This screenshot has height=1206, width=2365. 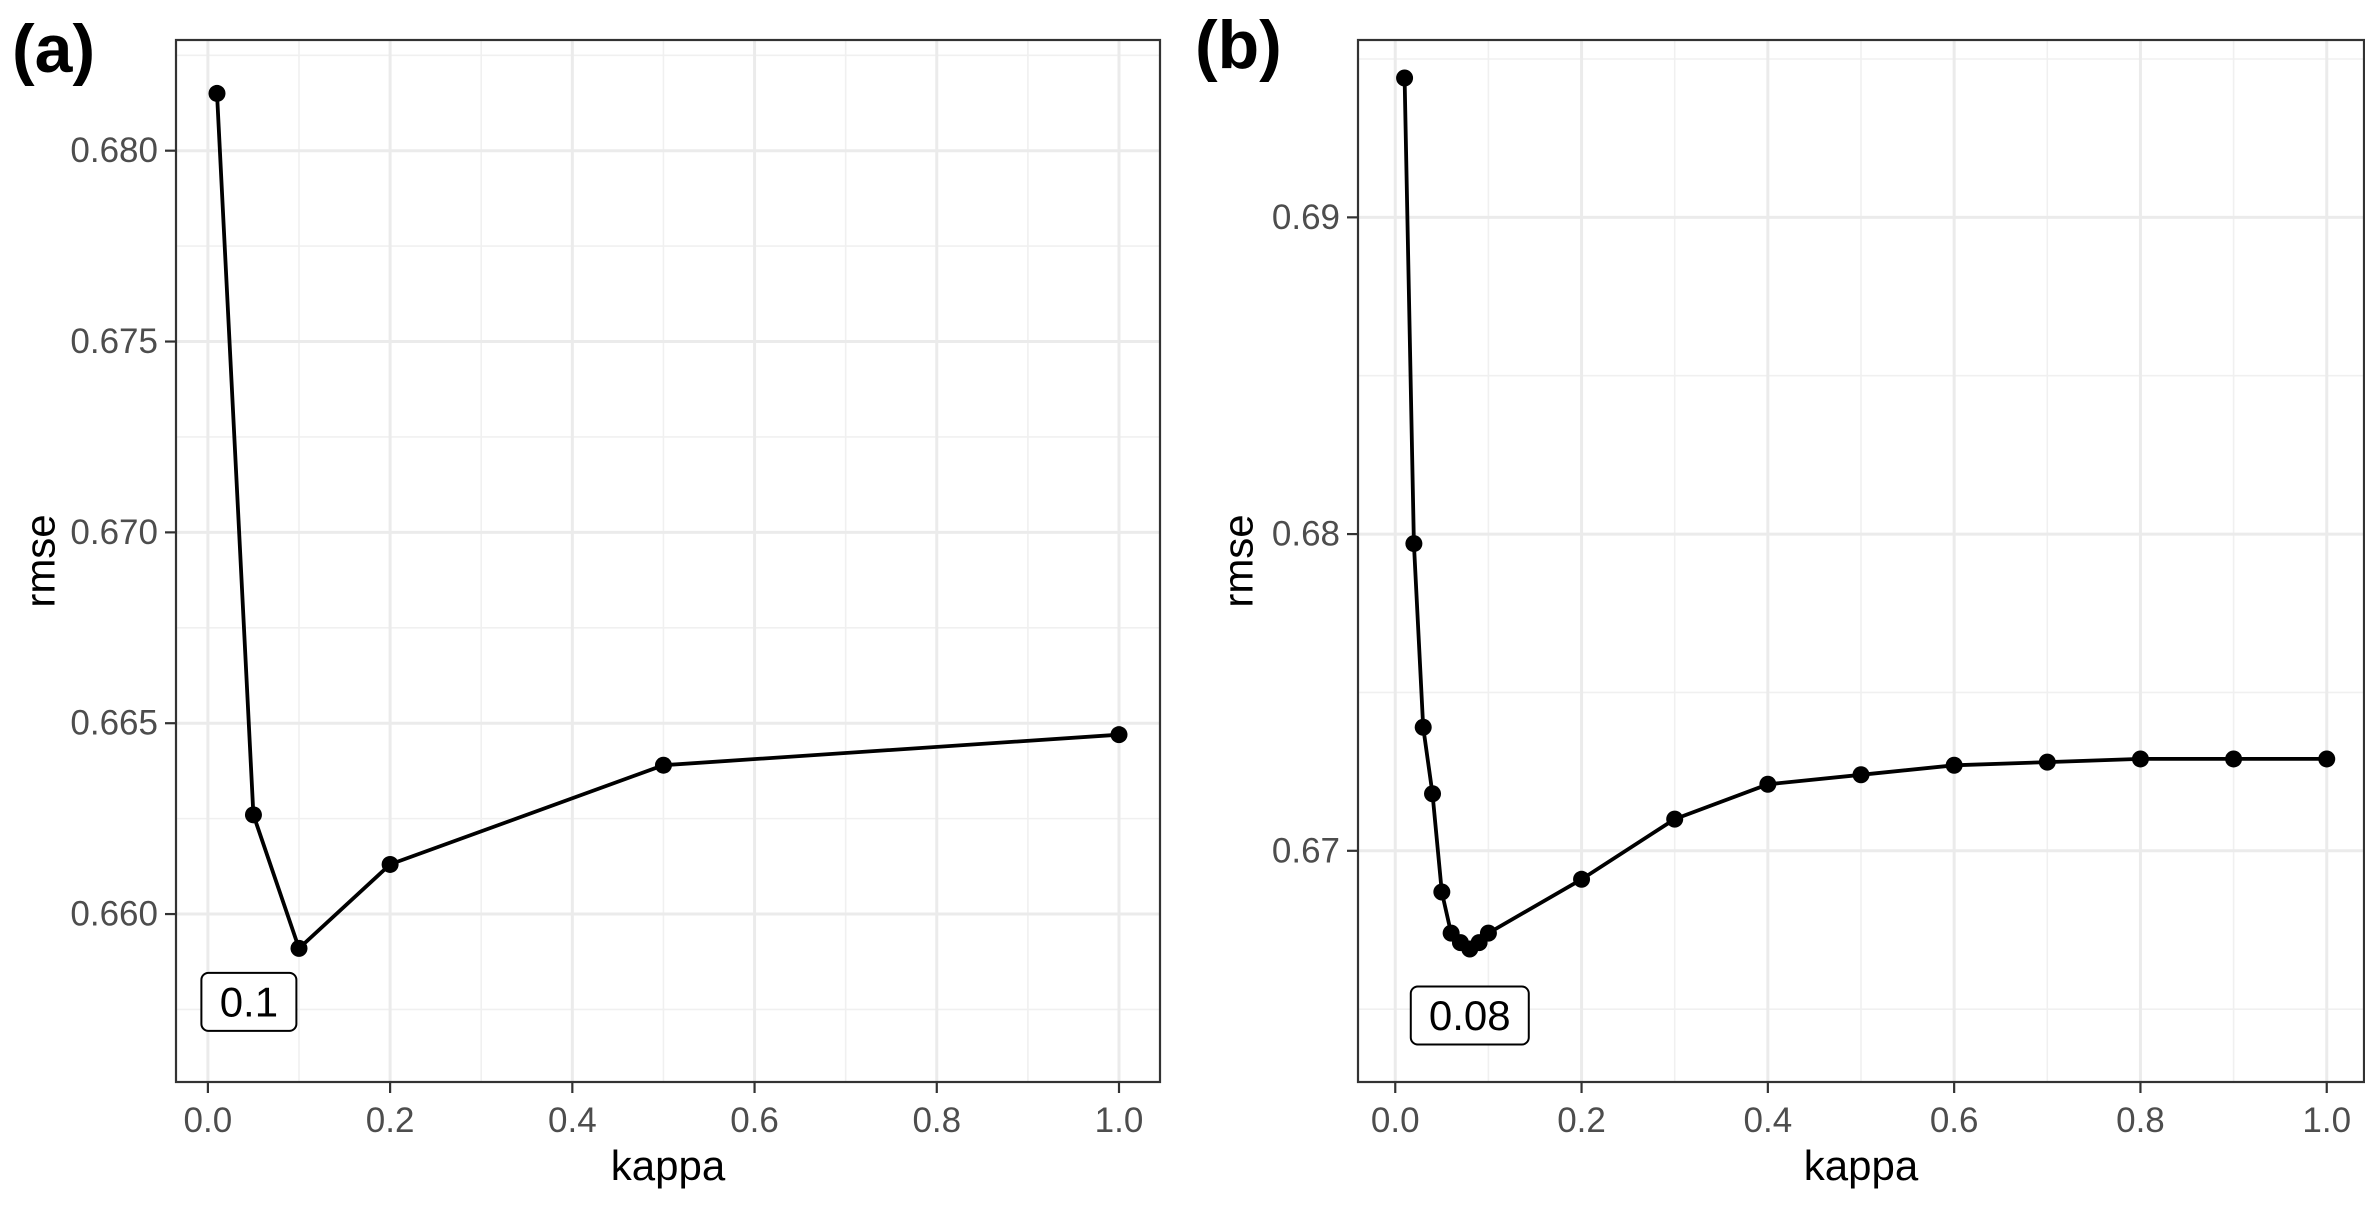 I want to click on panel-b-x-axis-title: kappa, so click(x=1861, y=1165).